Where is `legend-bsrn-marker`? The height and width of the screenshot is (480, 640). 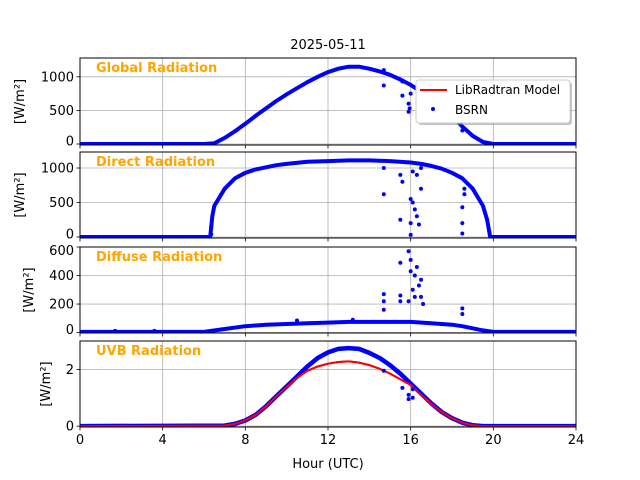
legend-bsrn-marker is located at coordinates (433, 109).